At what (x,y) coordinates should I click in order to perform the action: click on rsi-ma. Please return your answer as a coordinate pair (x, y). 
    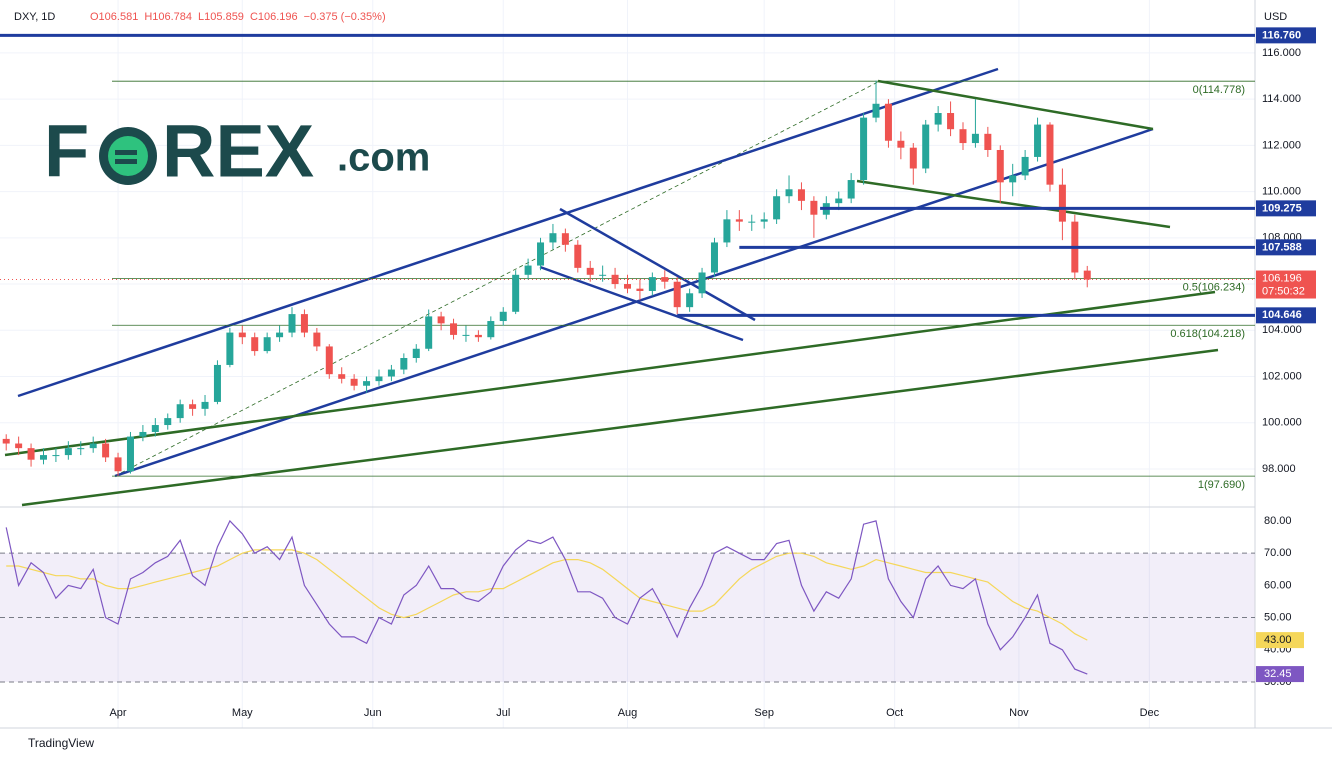
    Looking at the image, I should click on (547, 595).